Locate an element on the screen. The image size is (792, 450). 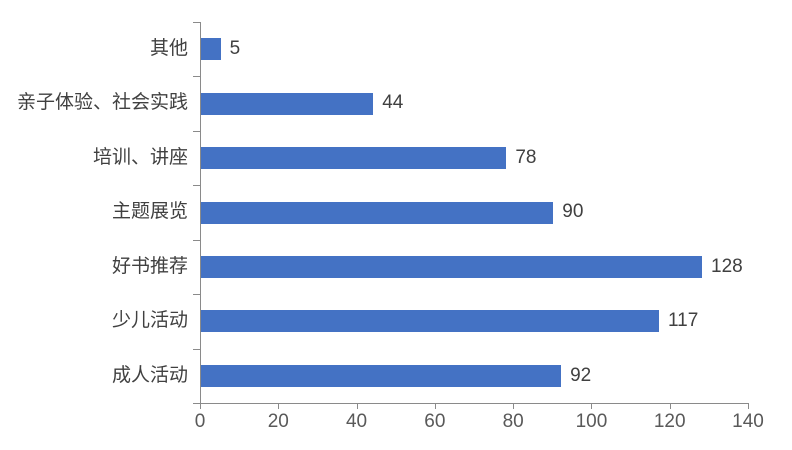
x-axis-line is located at coordinates (474, 403).